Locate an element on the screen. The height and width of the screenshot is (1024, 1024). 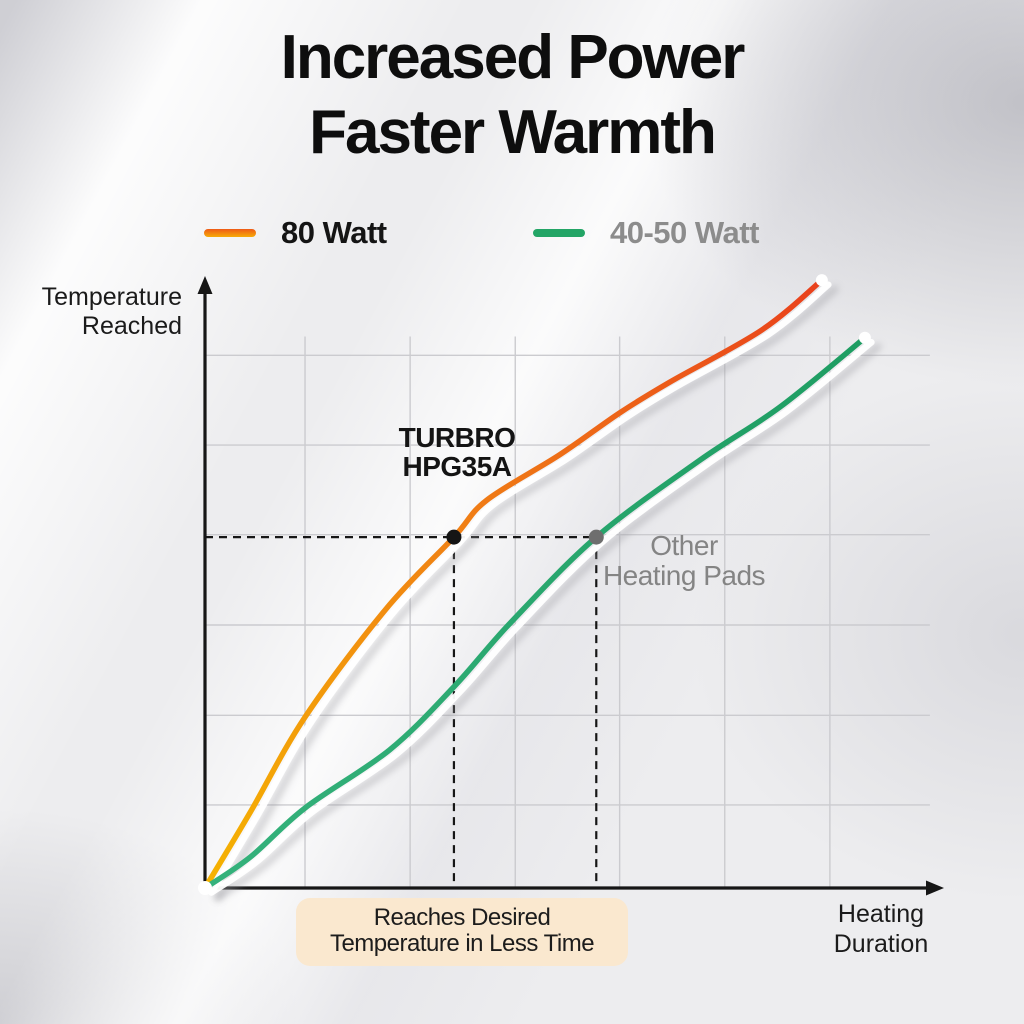
x-axis-label-line-1: Heating is located at coordinates (881, 914).